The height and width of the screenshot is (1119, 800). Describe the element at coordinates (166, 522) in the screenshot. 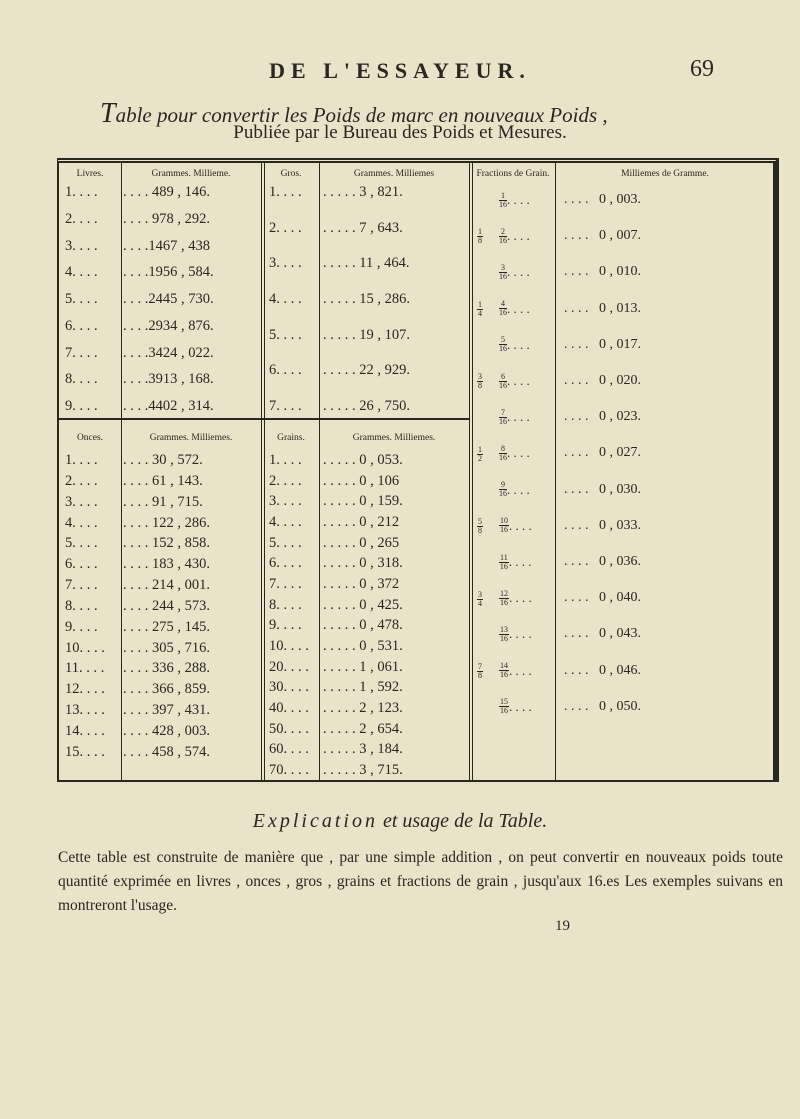

I see `onces-value: . . . . 122 , 286.` at that location.